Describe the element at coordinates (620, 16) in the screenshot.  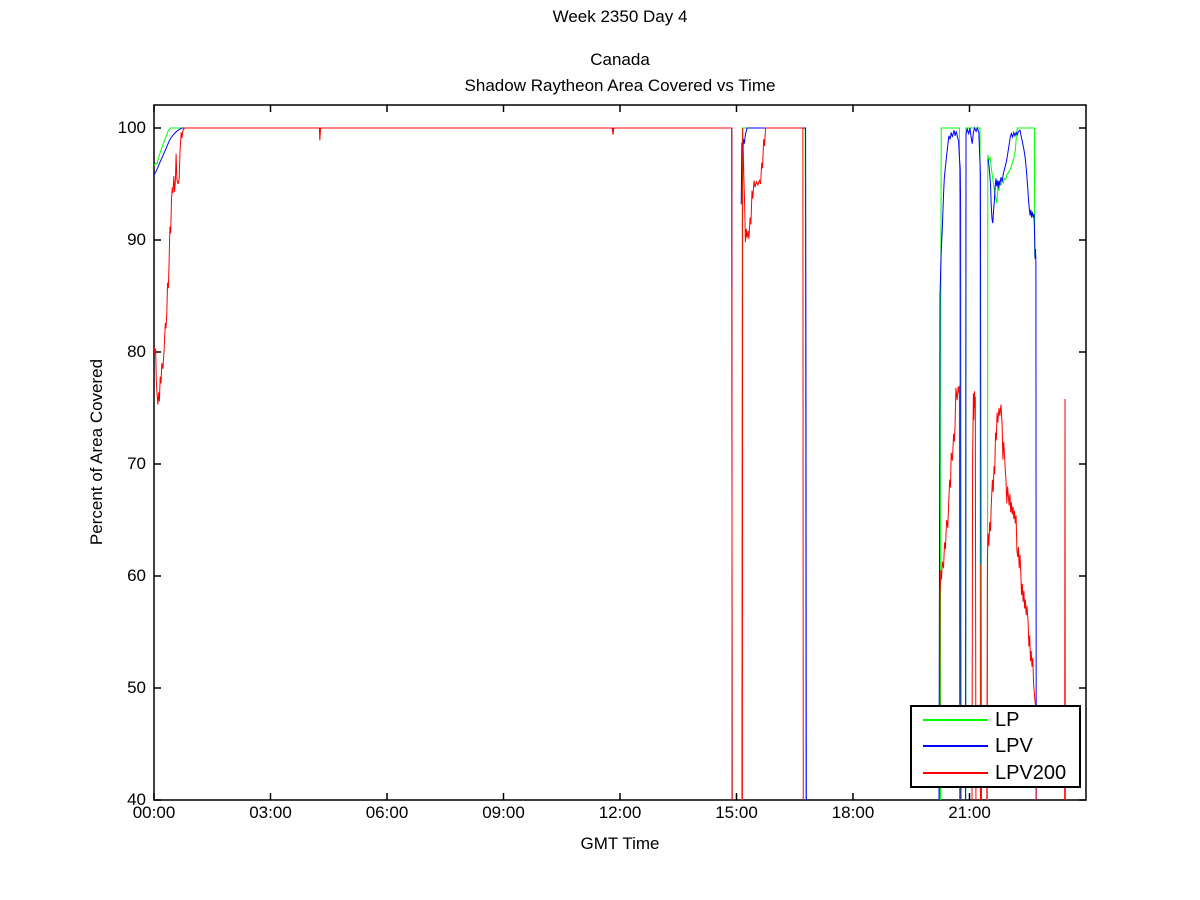
I see `figure-suptitle: Week 2350 Day 4` at that location.